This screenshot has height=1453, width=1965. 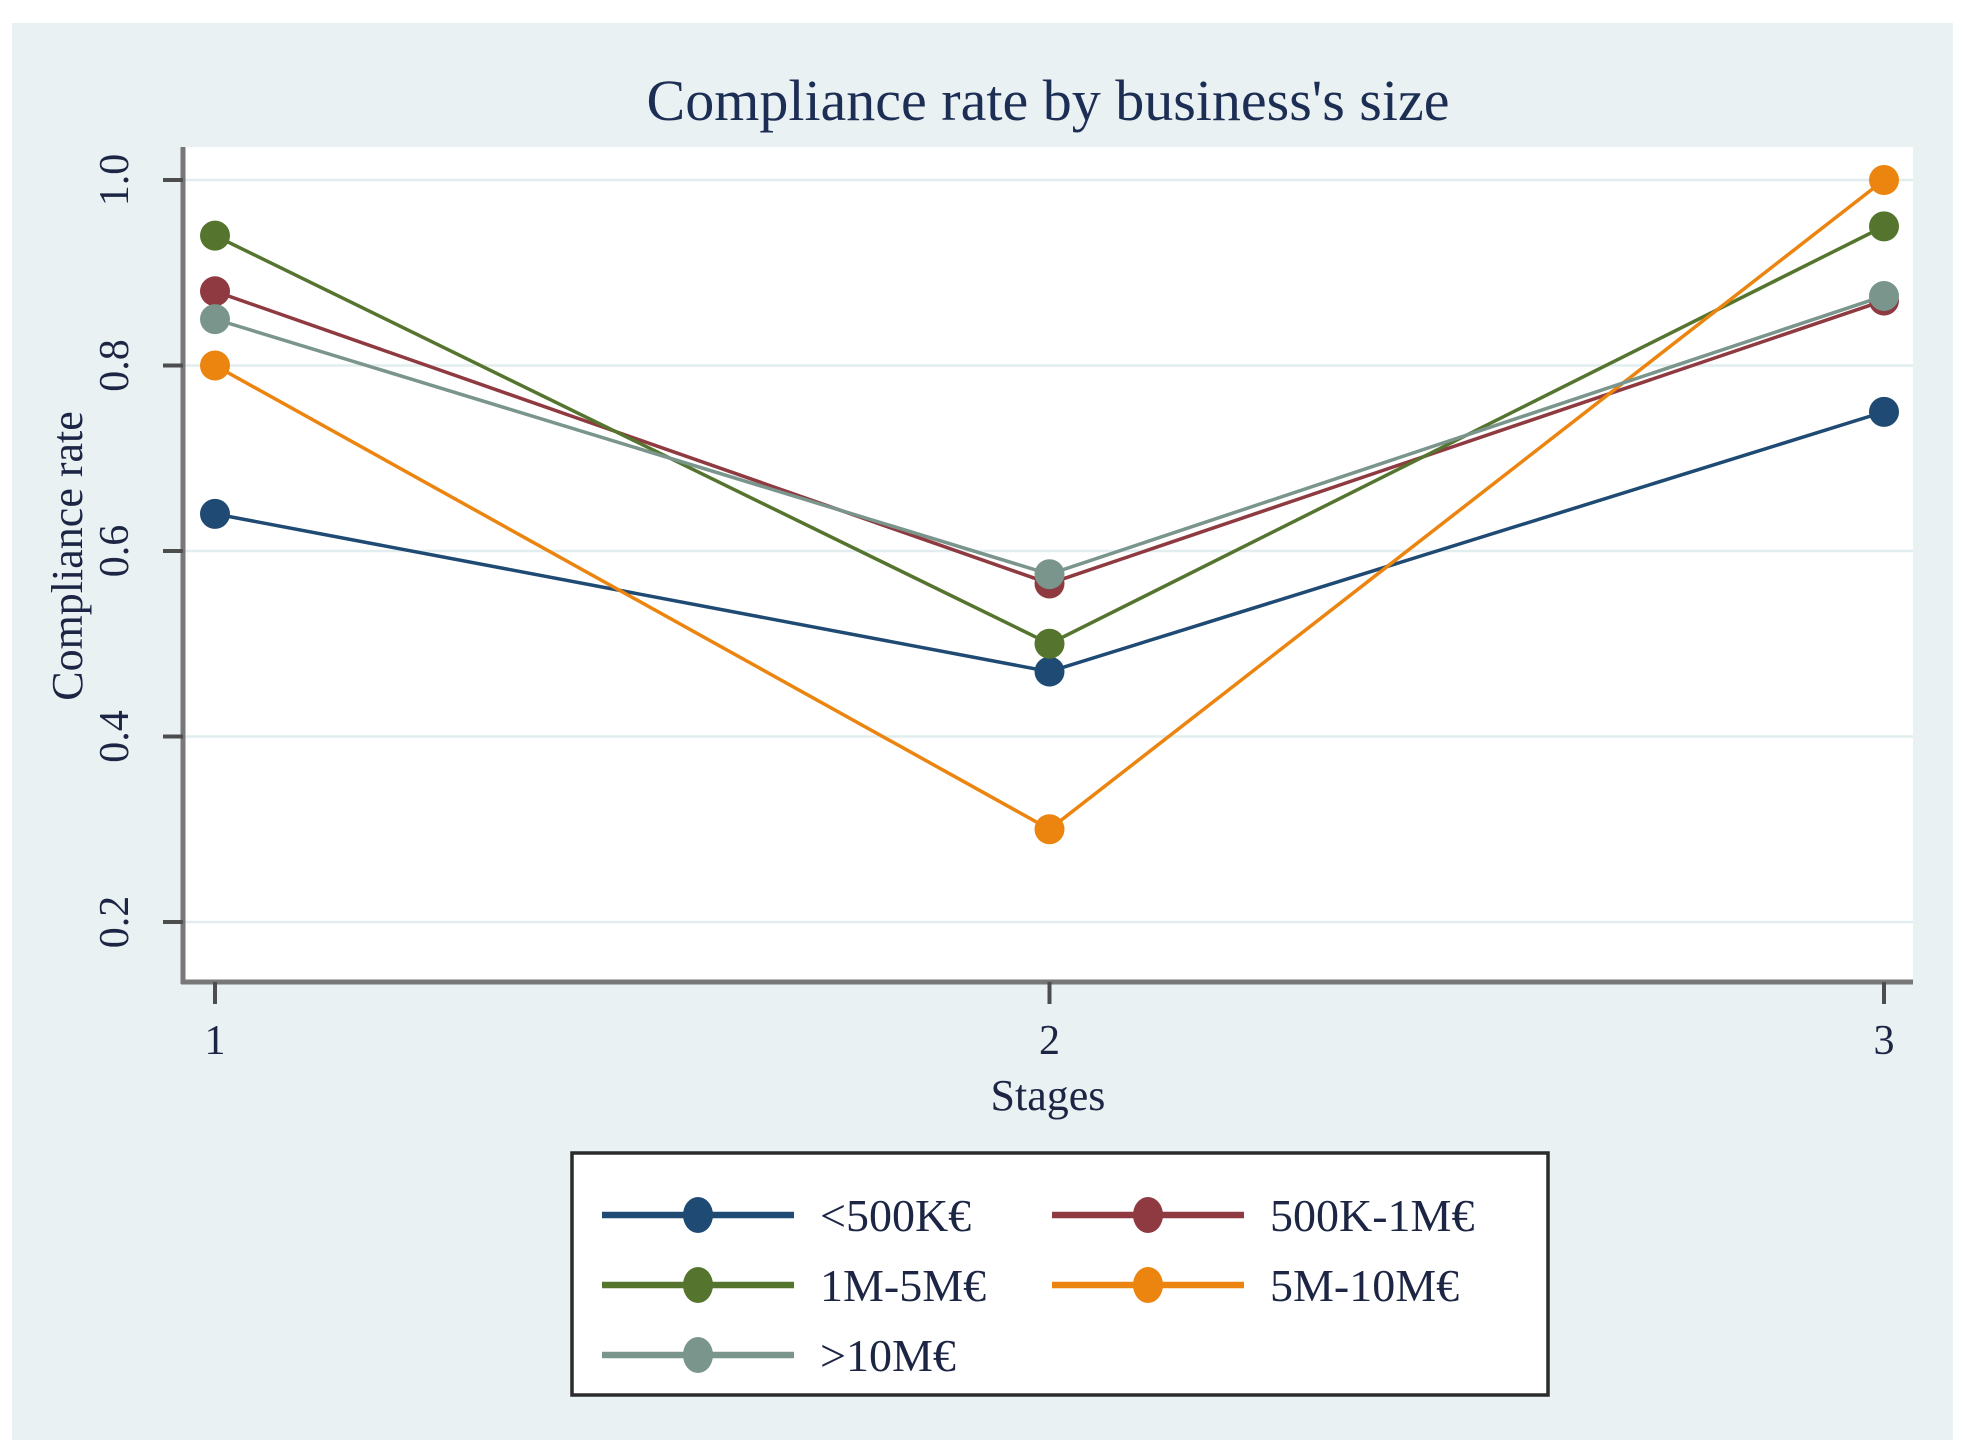 What do you see at coordinates (115, 736) in the screenshot?
I see `y-tick-label-0.4: 0.4` at bounding box center [115, 736].